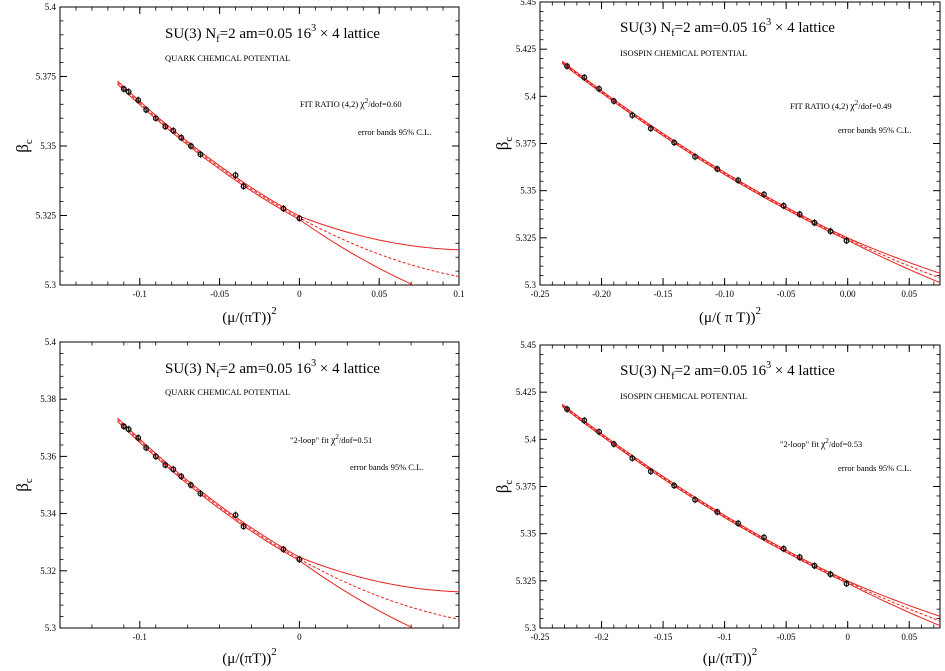 The image size is (945, 671). What do you see at coordinates (140, 637) in the screenshot?
I see `x-tick-label: -0.1` at bounding box center [140, 637].